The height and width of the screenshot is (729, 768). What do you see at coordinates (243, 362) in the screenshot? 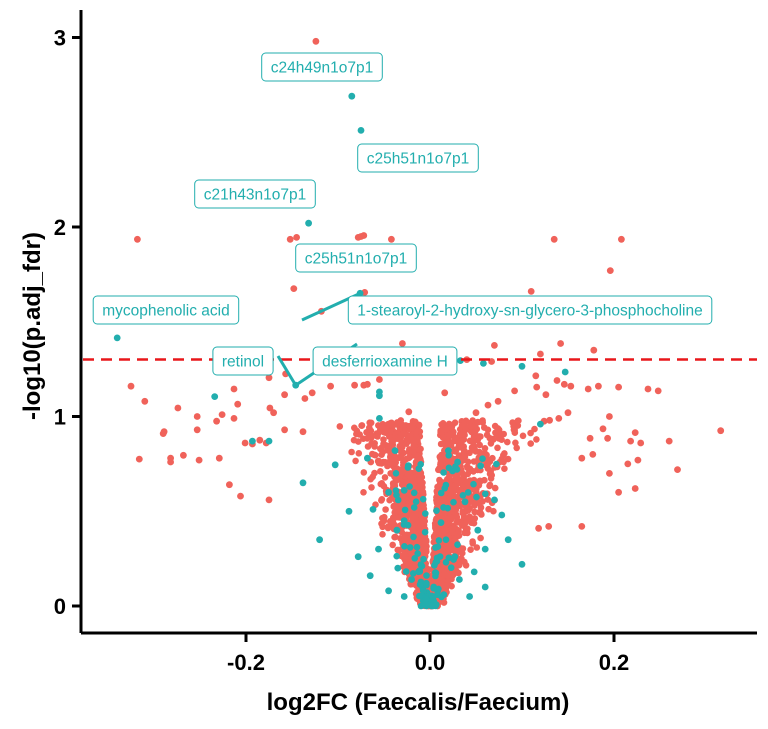
I see `point-label-text: retinol` at bounding box center [243, 362].